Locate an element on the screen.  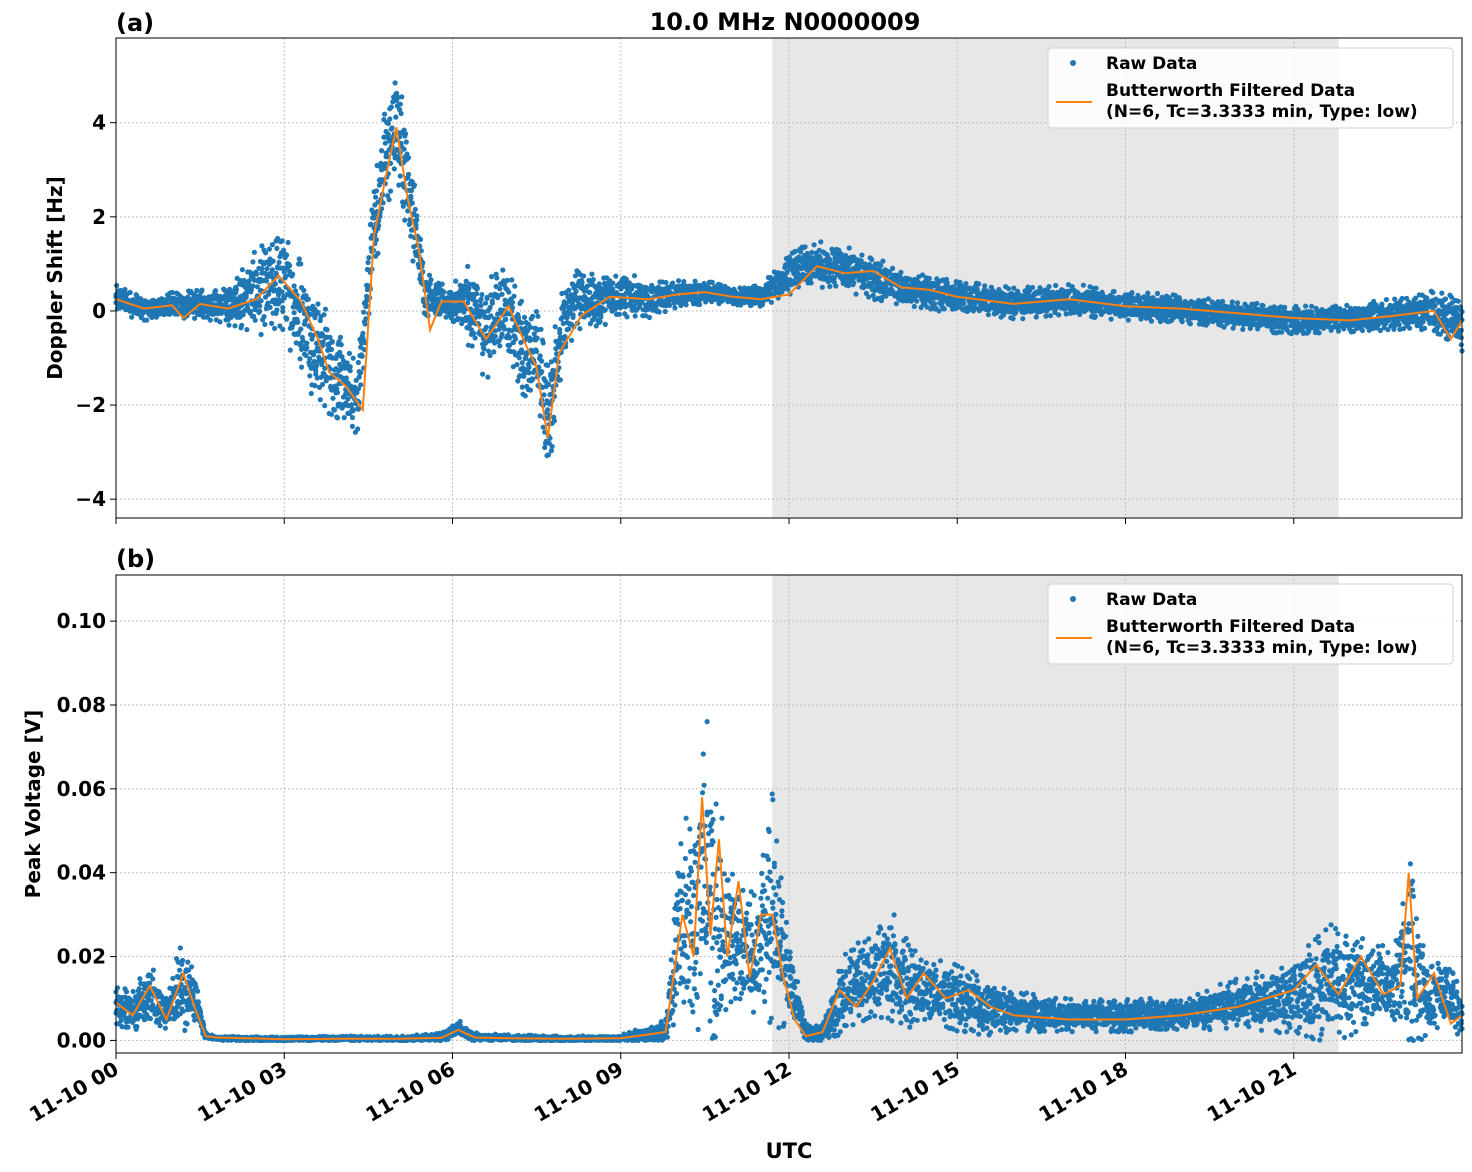
panel-a-ylabel: Doppler Shift [Hz] is located at coordinates (55, 278).